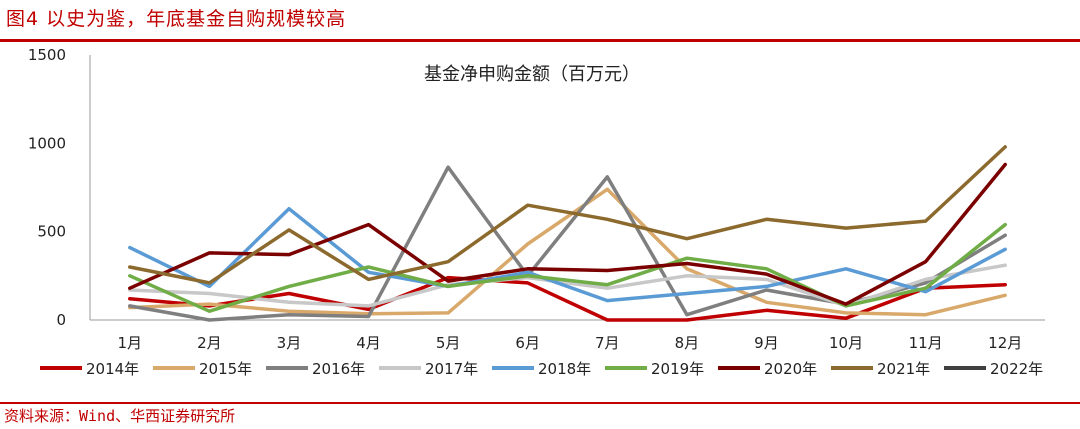 Image resolution: width=1080 pixels, height=429 pixels. I want to click on top-rule, so click(540, 40).